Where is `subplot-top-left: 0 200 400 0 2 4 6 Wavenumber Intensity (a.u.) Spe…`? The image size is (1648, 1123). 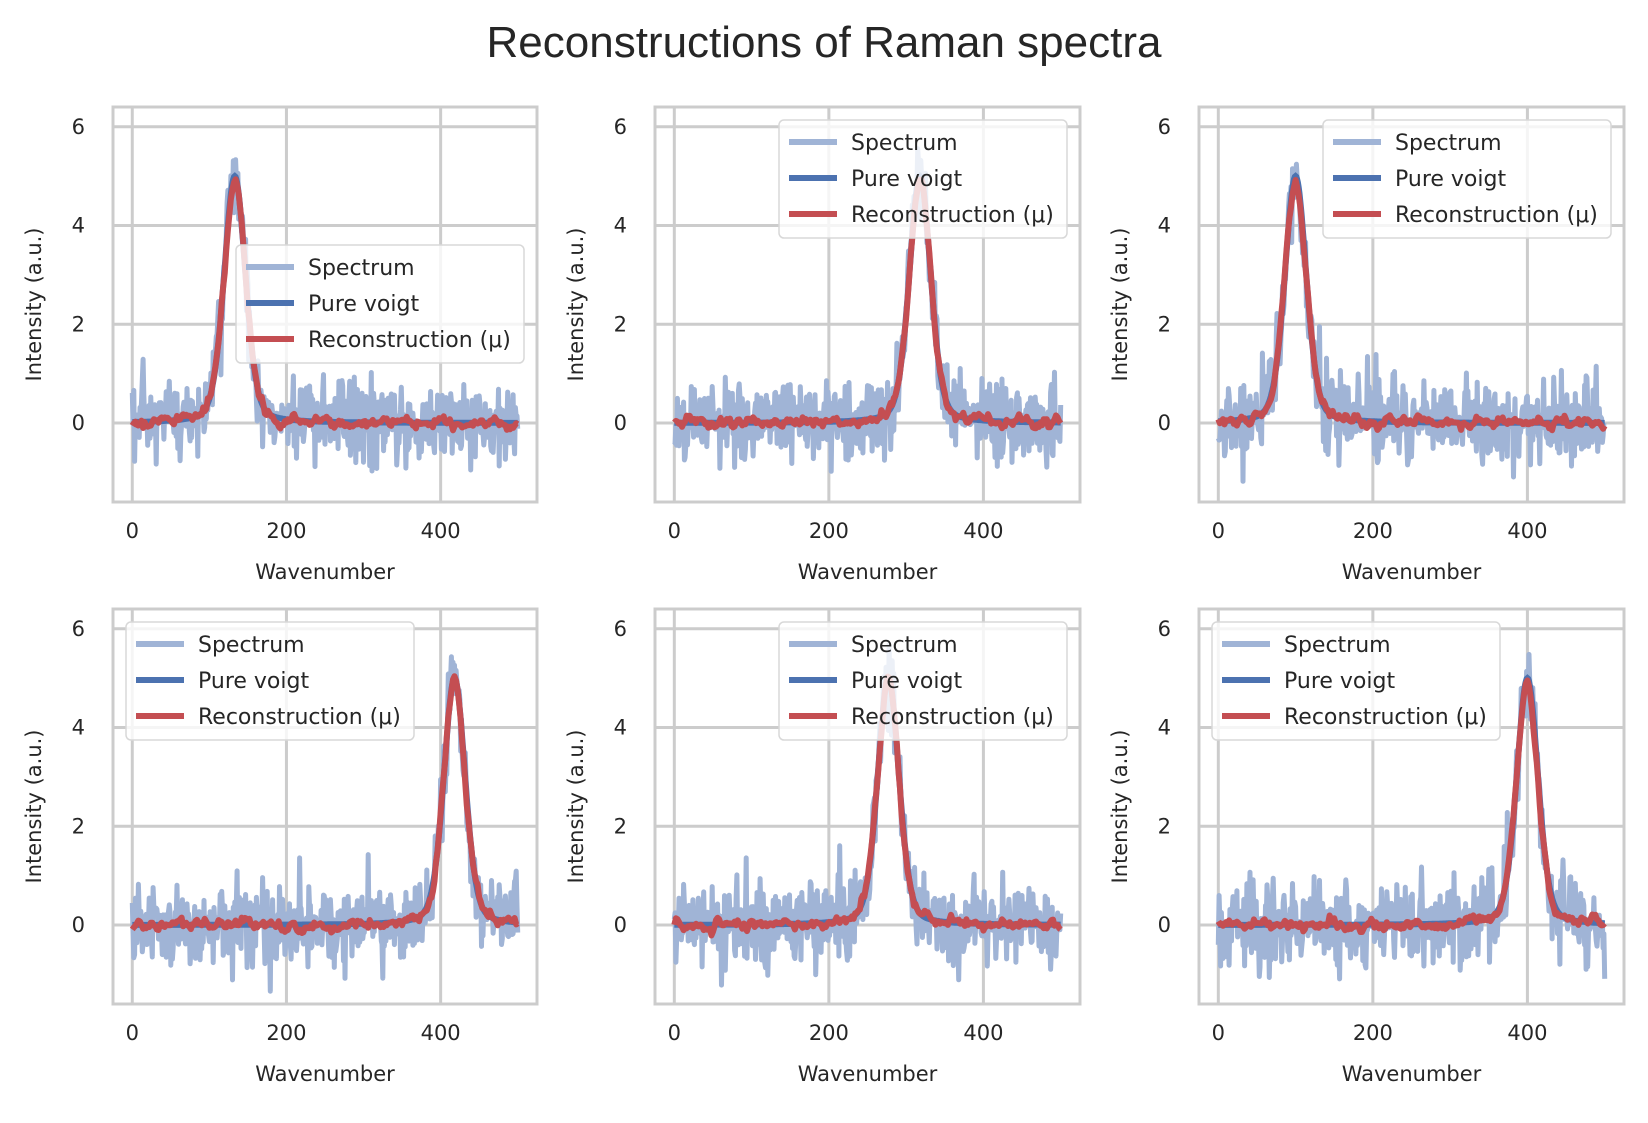
subplot-top-left: 0 200 400 0 2 4 6 Wavenumber Intensity (a.u.) Spe… is located at coordinates (280, 344).